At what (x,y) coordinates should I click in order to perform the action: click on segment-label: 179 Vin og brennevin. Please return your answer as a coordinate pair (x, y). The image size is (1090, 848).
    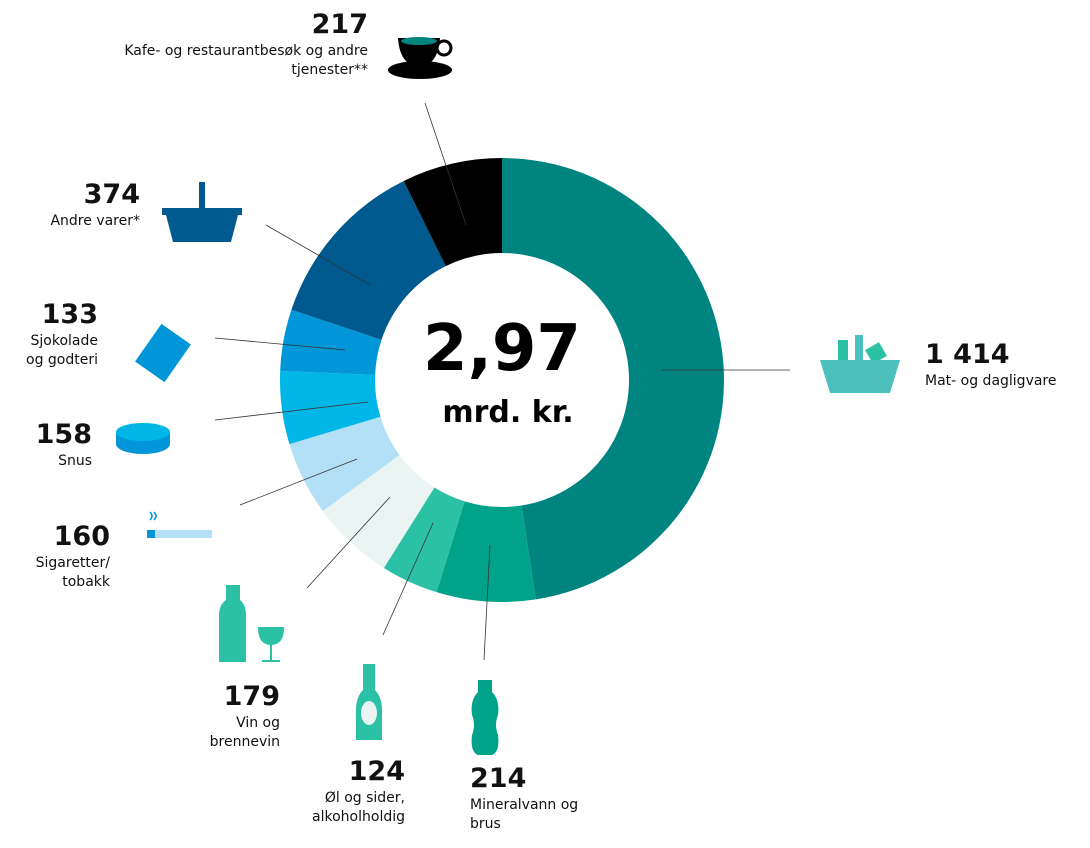
    Looking at the image, I should click on (235, 716).